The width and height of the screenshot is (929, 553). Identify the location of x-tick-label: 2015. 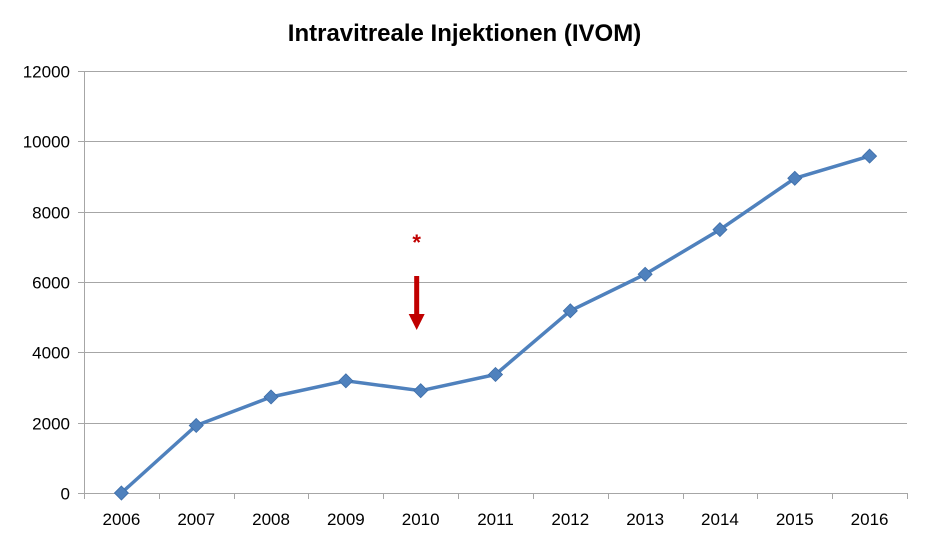
(795, 519).